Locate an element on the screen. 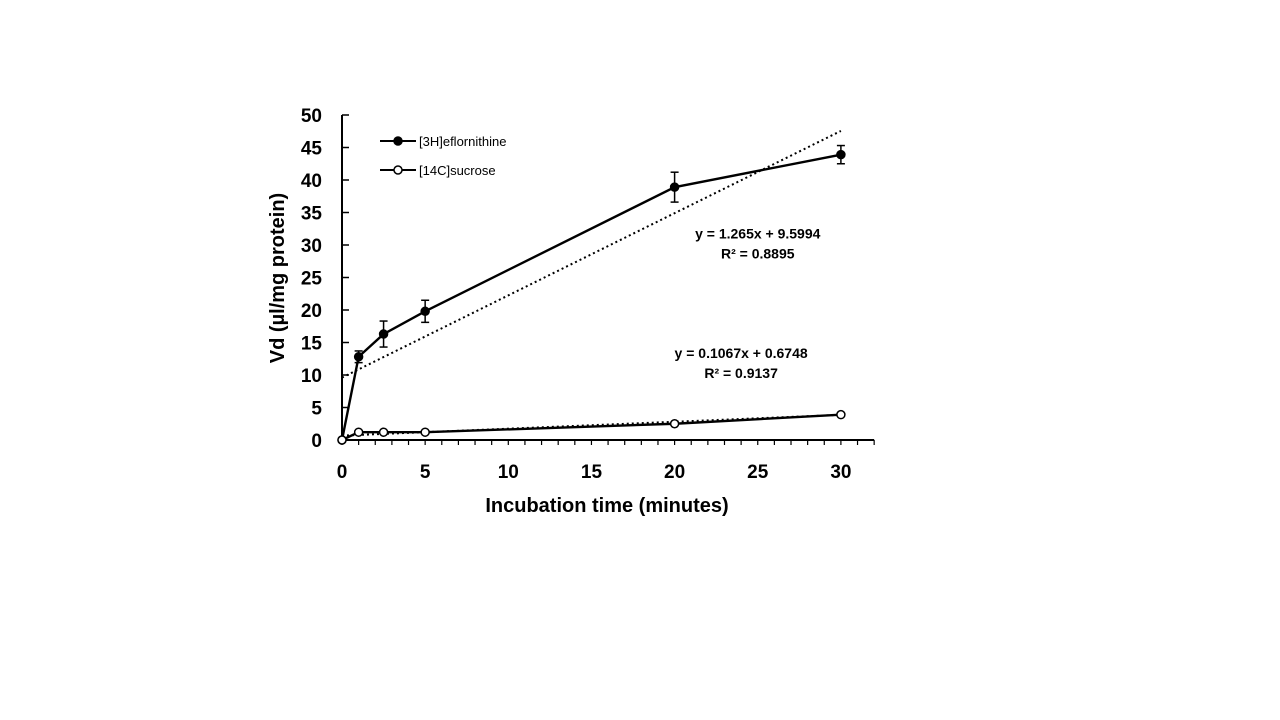 Image resolution: width=1280 pixels, height=720 pixels. y-tick-label: 10 is located at coordinates (311, 376).